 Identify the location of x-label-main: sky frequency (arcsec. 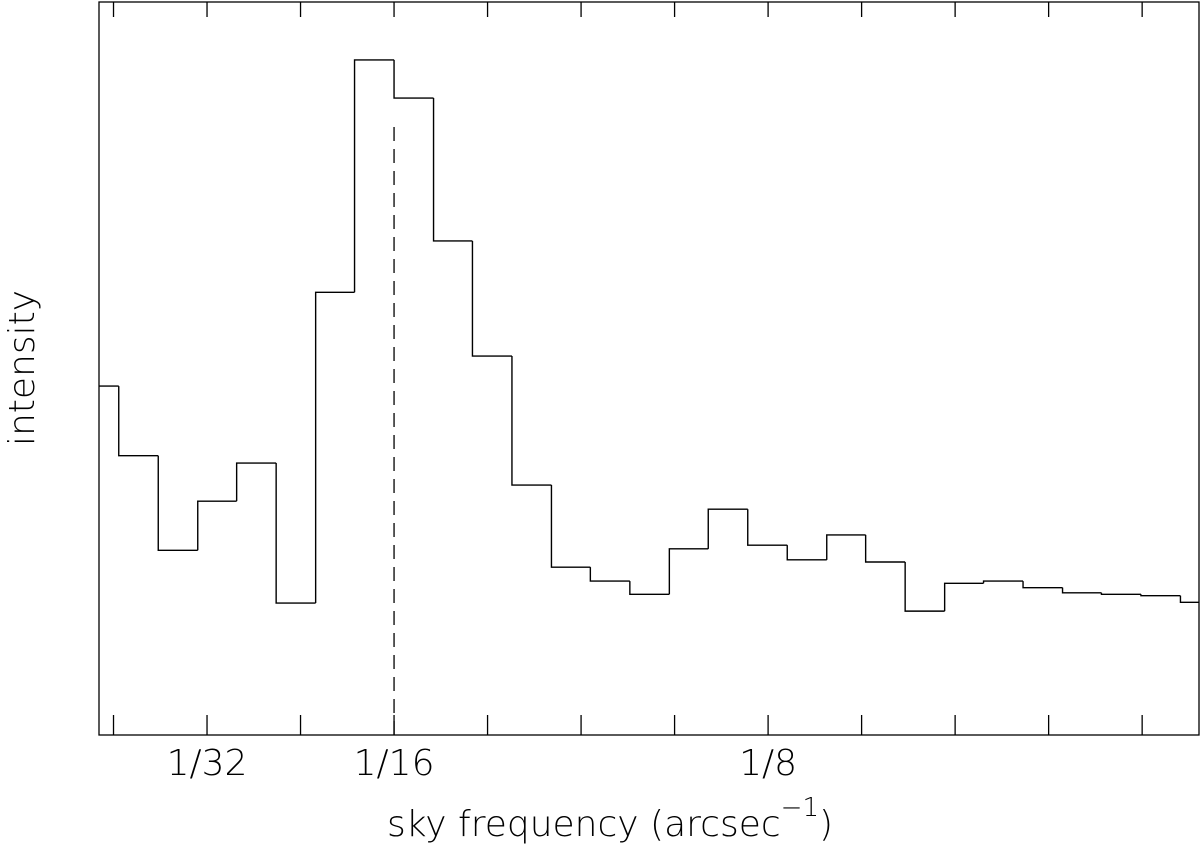
(584, 824).